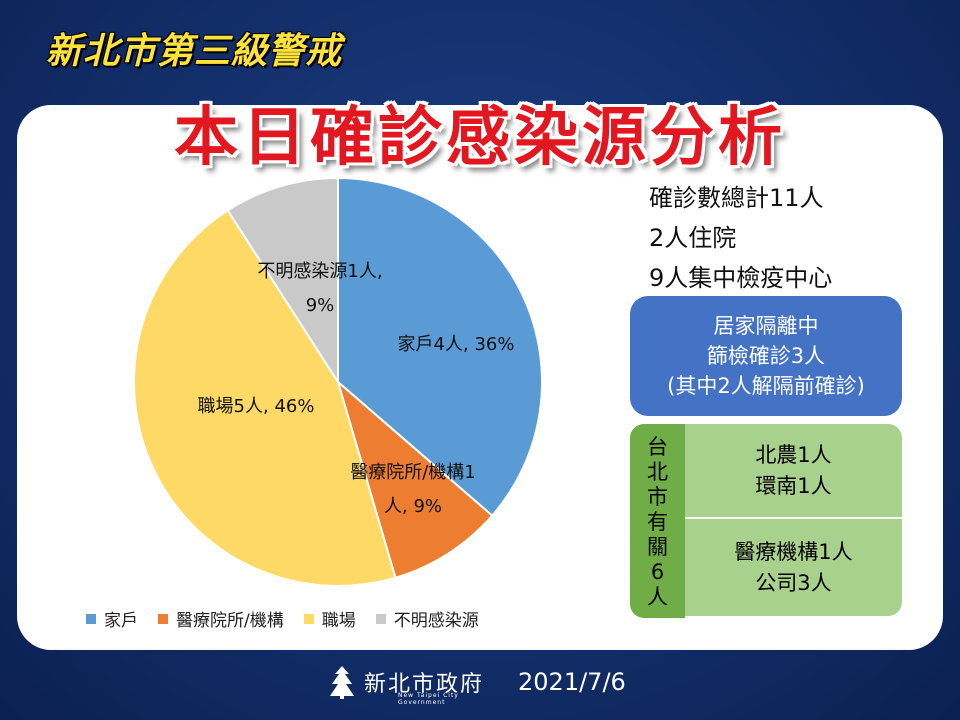 The width and height of the screenshot is (960, 720). Describe the element at coordinates (121, 621) in the screenshot. I see `legend-label: 家戶` at that location.